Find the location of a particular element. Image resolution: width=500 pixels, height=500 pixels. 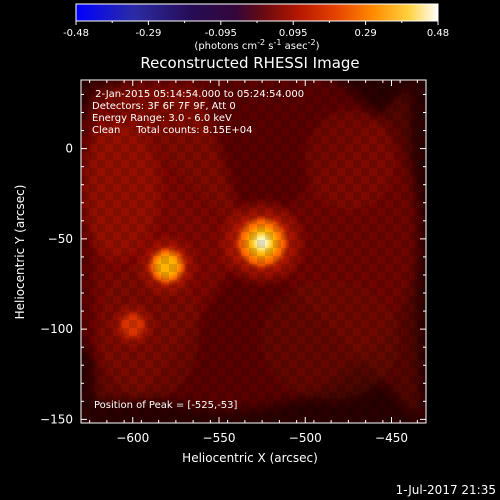

colorbar-units: (photons cm-2 s-1 asec-2) is located at coordinates (256, 45).